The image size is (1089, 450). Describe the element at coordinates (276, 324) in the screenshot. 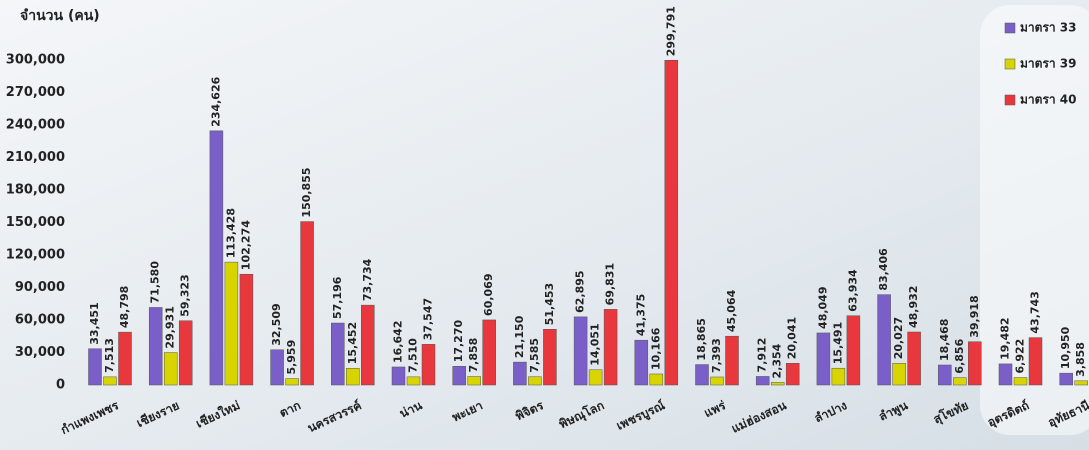

I see `value-label: 32,509` at that location.